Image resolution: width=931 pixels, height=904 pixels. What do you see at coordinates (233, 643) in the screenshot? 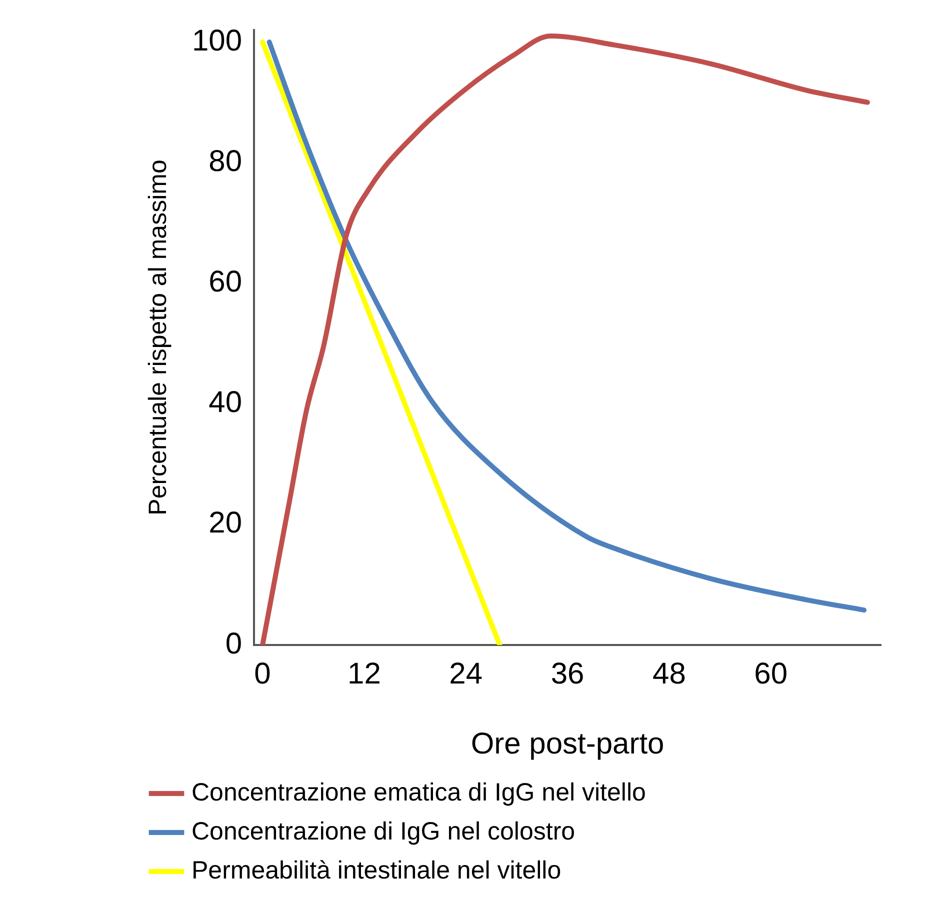
I see `y-tick-label: 0` at bounding box center [233, 643].